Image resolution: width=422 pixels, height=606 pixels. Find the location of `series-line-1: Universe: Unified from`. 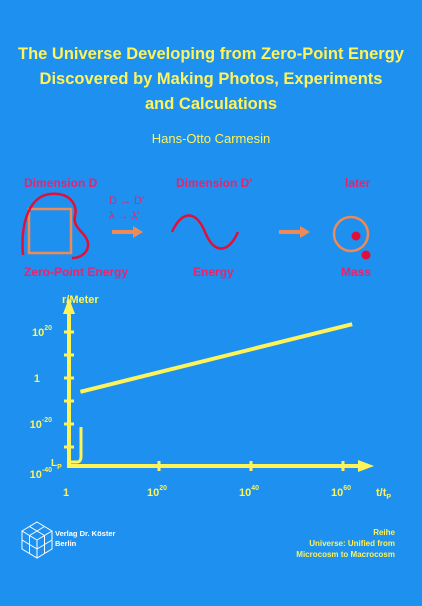

series-line-1: Universe: Unified from is located at coordinates (352, 543).